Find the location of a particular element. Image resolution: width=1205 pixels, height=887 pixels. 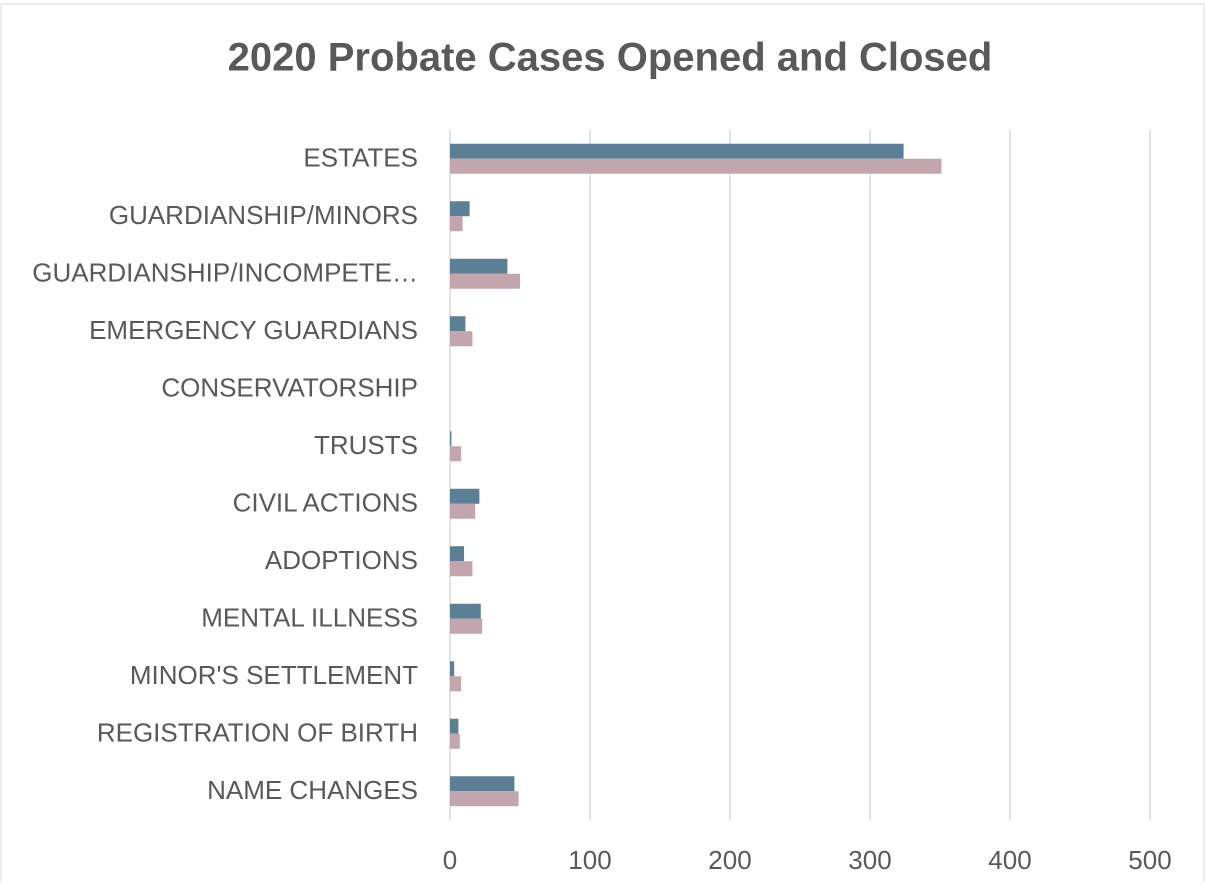

chart-title: 2020 Probate Cases Opened and Closed is located at coordinates (610, 58).